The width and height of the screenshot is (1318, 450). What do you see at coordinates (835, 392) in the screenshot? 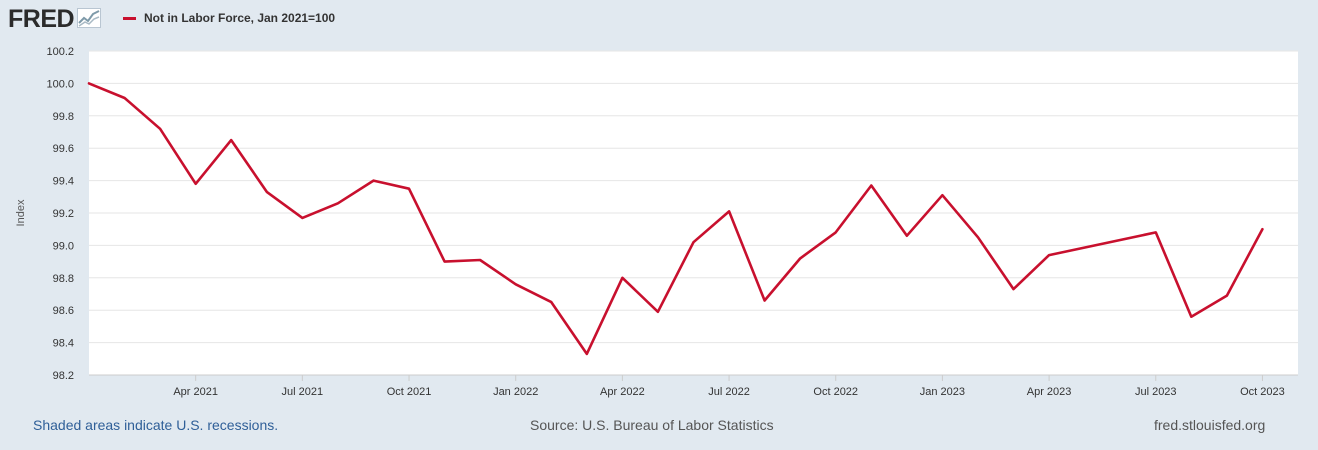
I see `x-tick-label: Oct 2022` at bounding box center [835, 392].